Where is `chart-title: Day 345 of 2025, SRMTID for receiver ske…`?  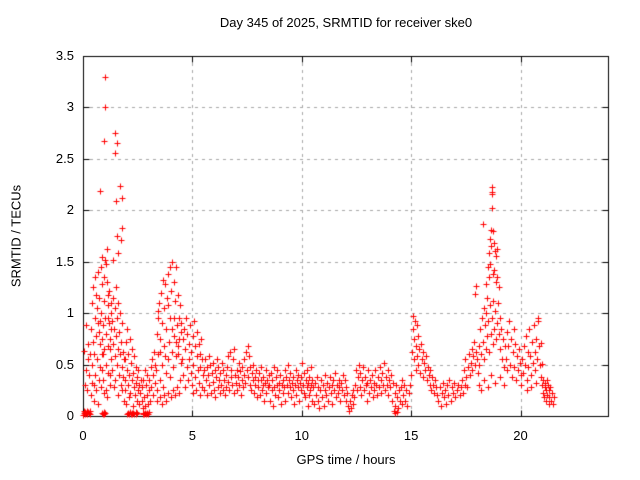
chart-title: Day 345 of 2025, SRMTID for receiver ske… is located at coordinates (346, 22).